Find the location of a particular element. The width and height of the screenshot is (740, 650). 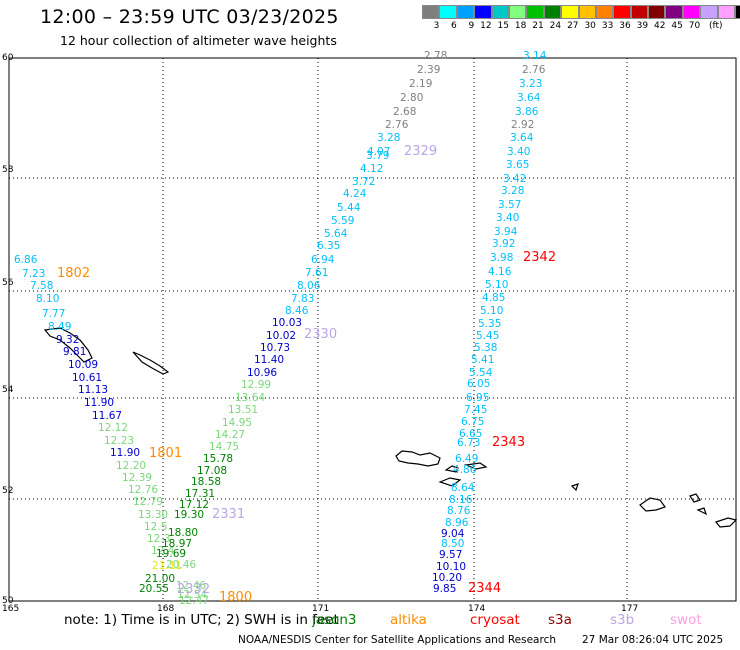

wave-height-value: 2.76 is located at coordinates (397, 125).